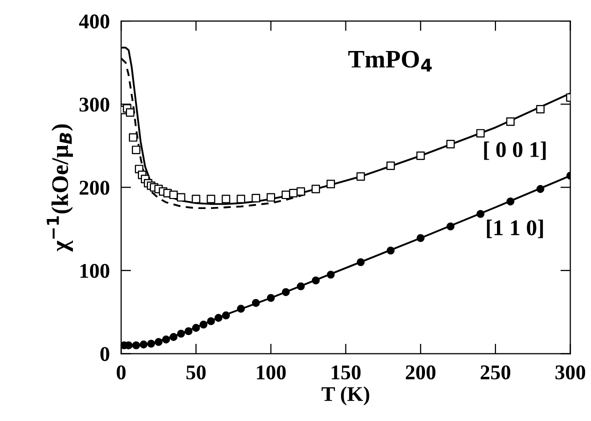  I want to click on x-tick-label: 200, so click(421, 372).